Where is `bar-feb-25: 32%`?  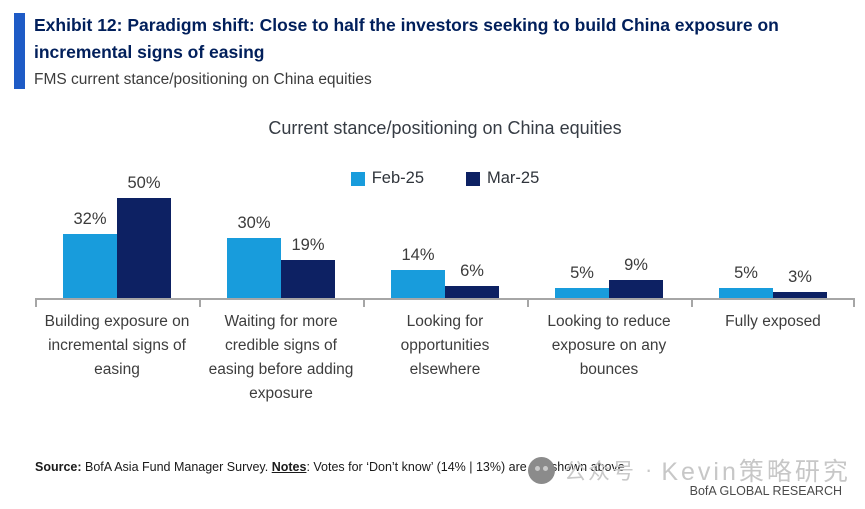 bar-feb-25: 32% is located at coordinates (90, 254).